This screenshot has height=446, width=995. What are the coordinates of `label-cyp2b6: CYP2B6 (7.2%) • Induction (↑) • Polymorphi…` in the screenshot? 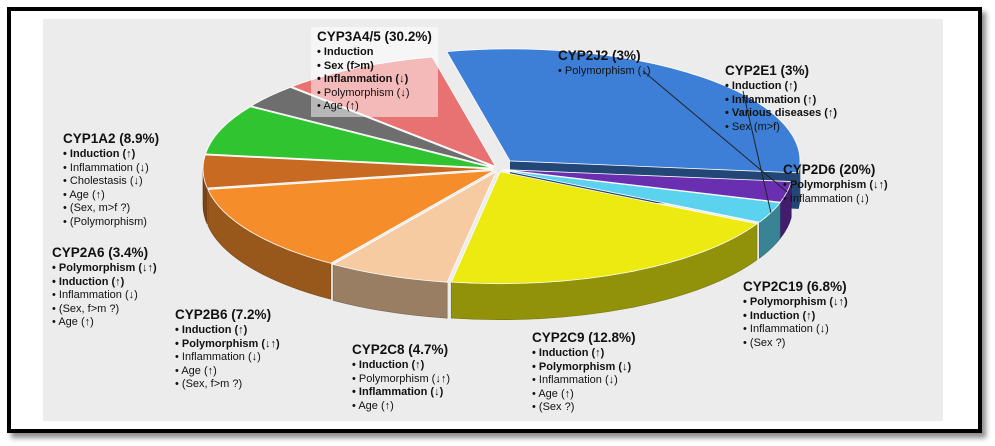 It's located at (227, 349).